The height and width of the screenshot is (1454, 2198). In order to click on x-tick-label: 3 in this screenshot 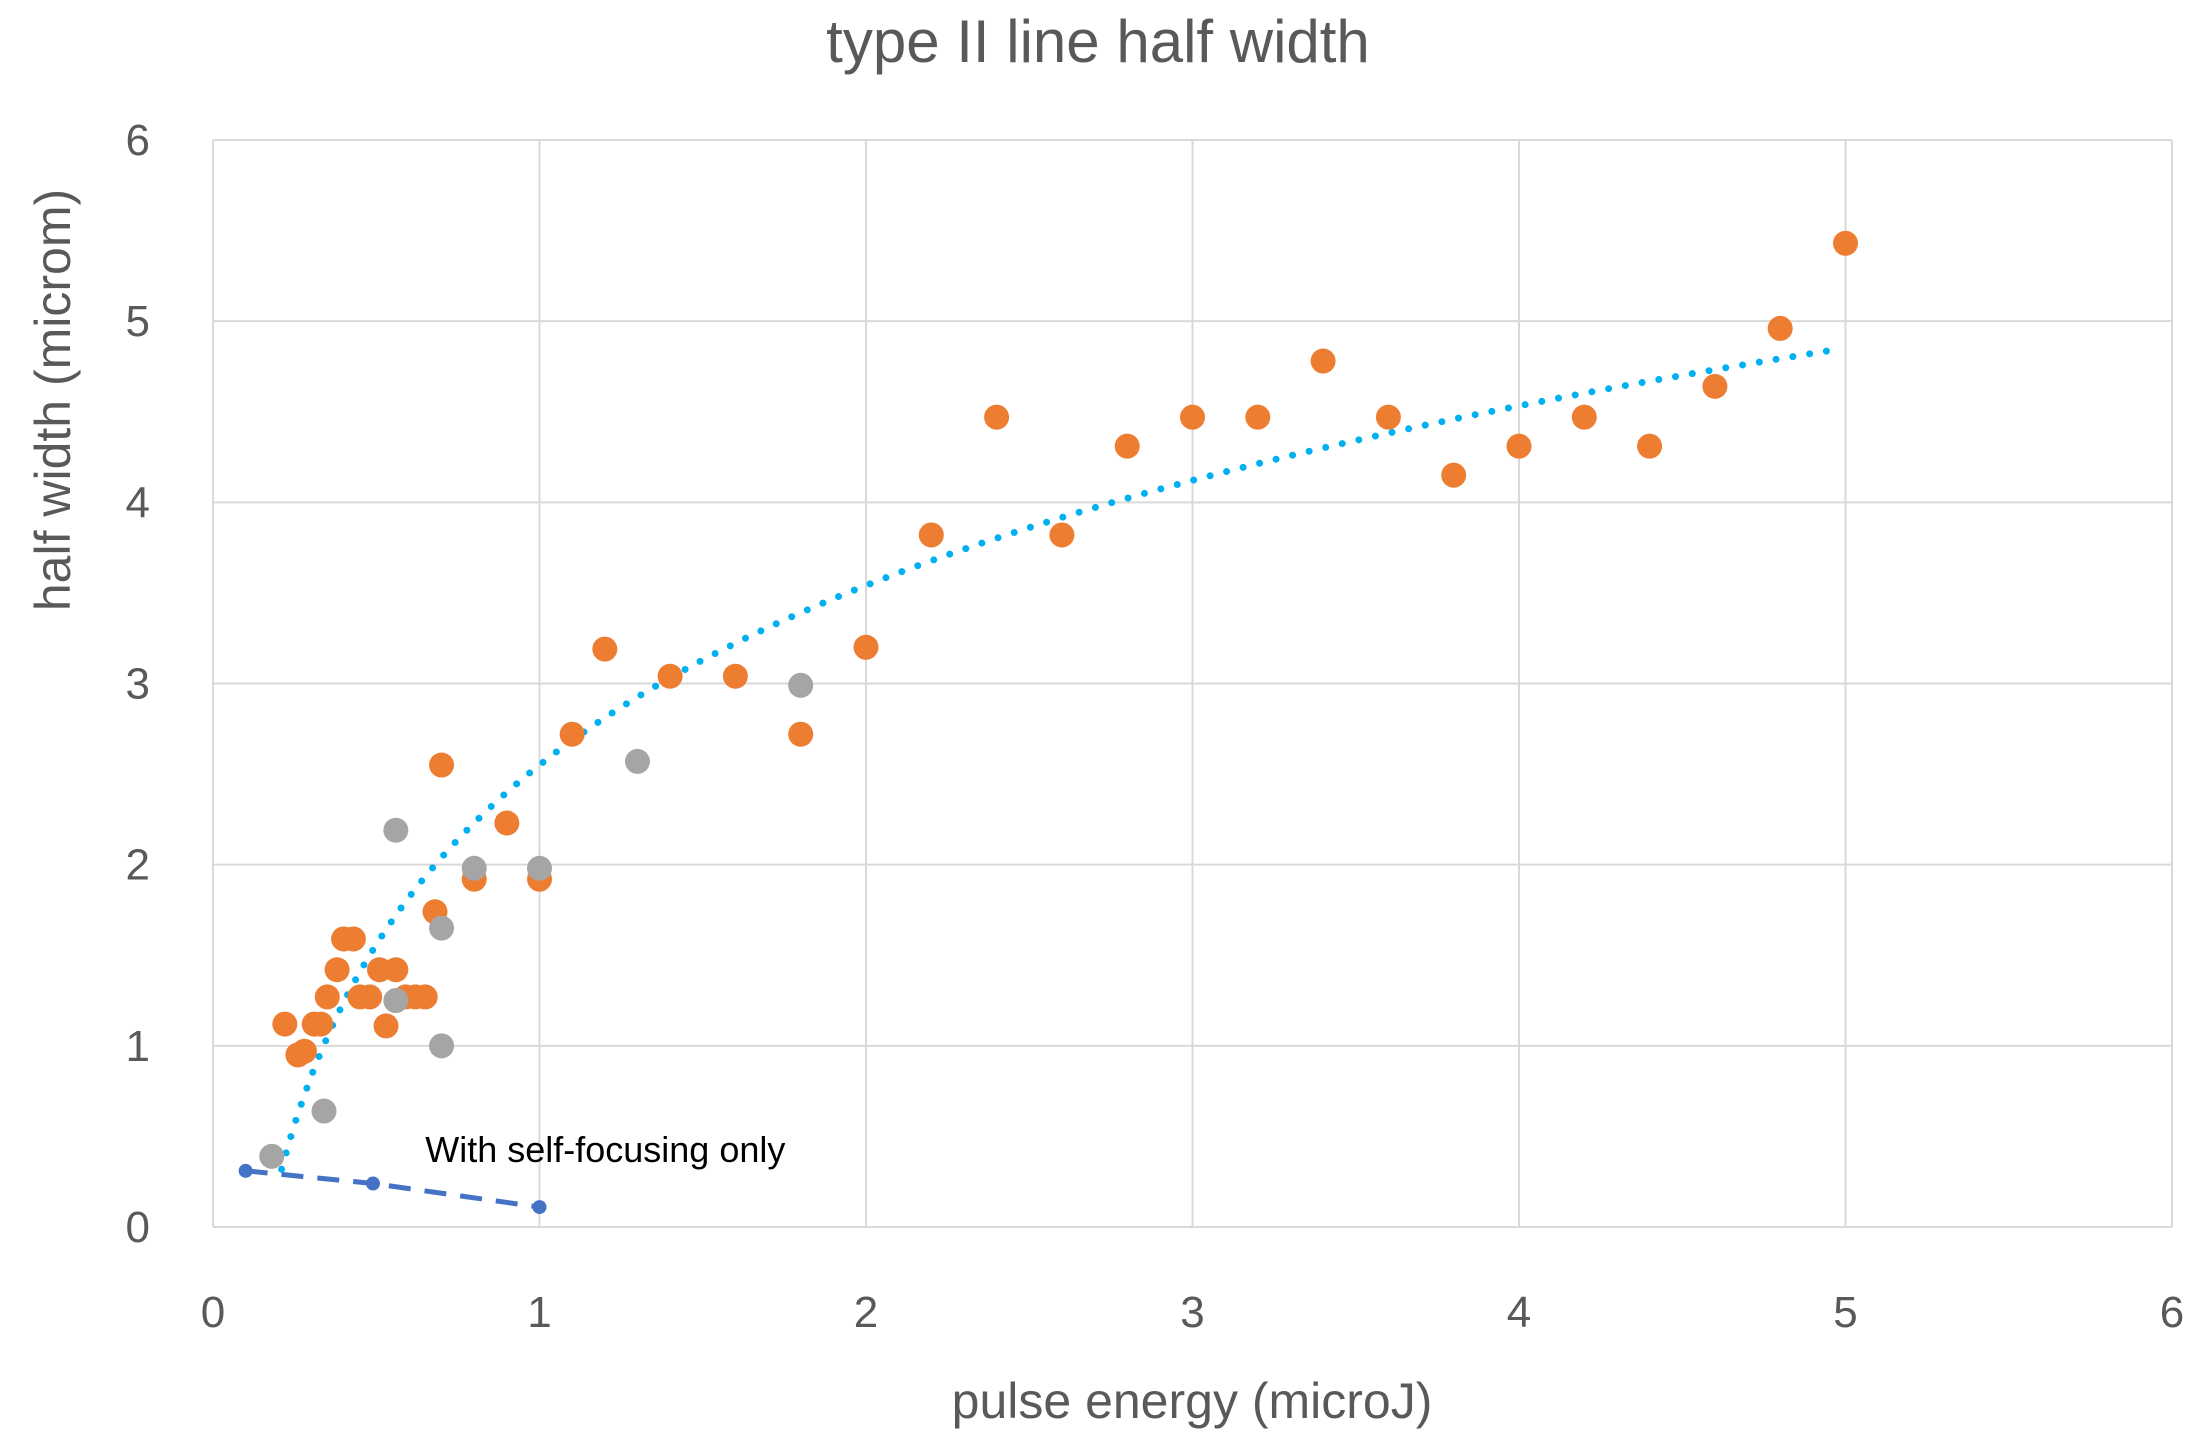, I will do `click(1192, 1312)`.